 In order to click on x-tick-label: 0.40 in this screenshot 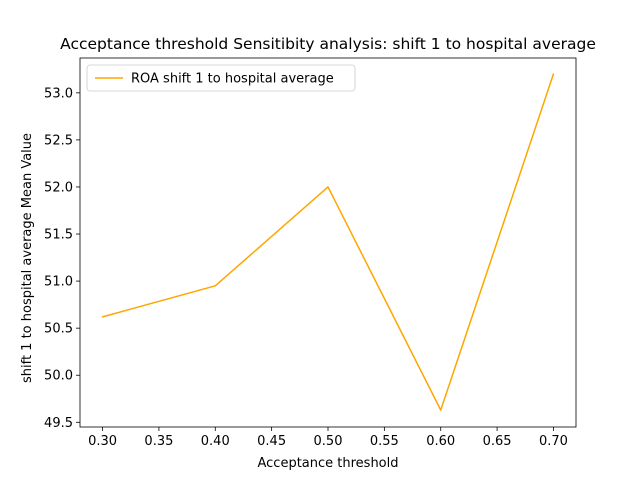, I will do `click(215, 441)`.